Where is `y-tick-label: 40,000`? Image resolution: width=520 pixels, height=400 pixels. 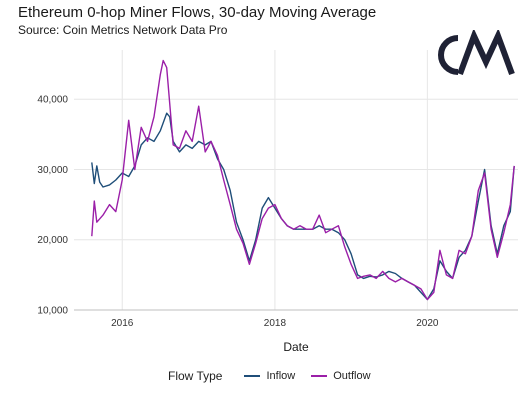 y-tick-label: 40,000 is located at coordinates (52, 100).